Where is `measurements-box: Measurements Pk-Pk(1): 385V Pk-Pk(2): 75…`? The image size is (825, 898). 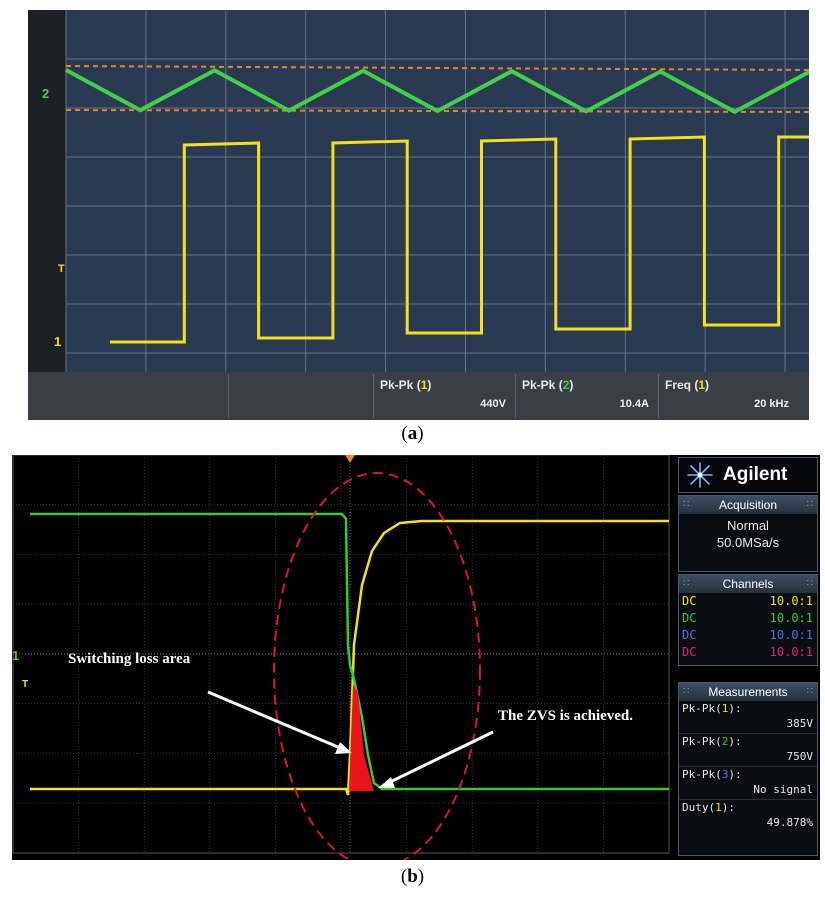
measurements-box: Measurements Pk-Pk(1): 385V Pk-Pk(2): 75… is located at coordinates (748, 769).